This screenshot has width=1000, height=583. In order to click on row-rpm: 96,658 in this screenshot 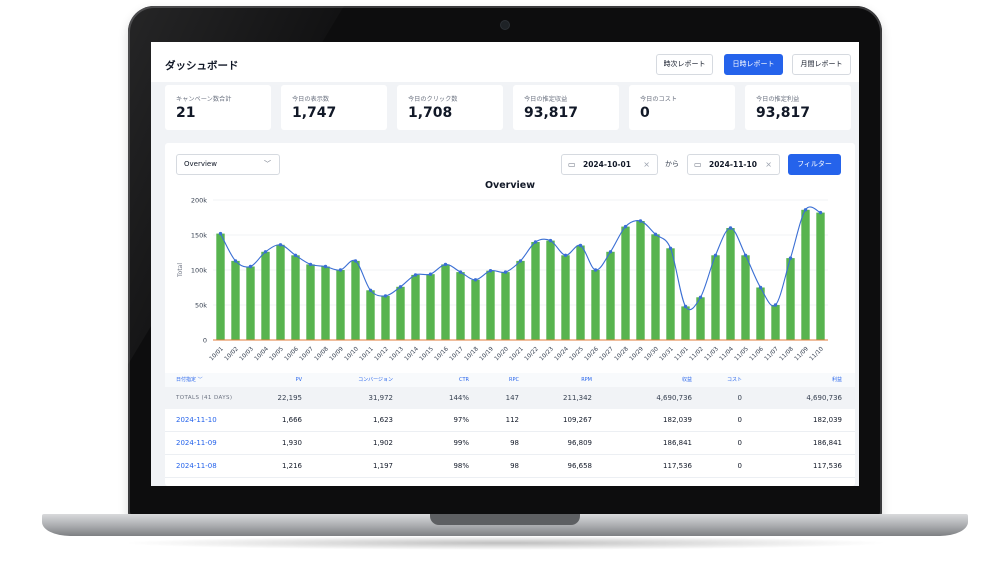, I will do `click(580, 466)`.